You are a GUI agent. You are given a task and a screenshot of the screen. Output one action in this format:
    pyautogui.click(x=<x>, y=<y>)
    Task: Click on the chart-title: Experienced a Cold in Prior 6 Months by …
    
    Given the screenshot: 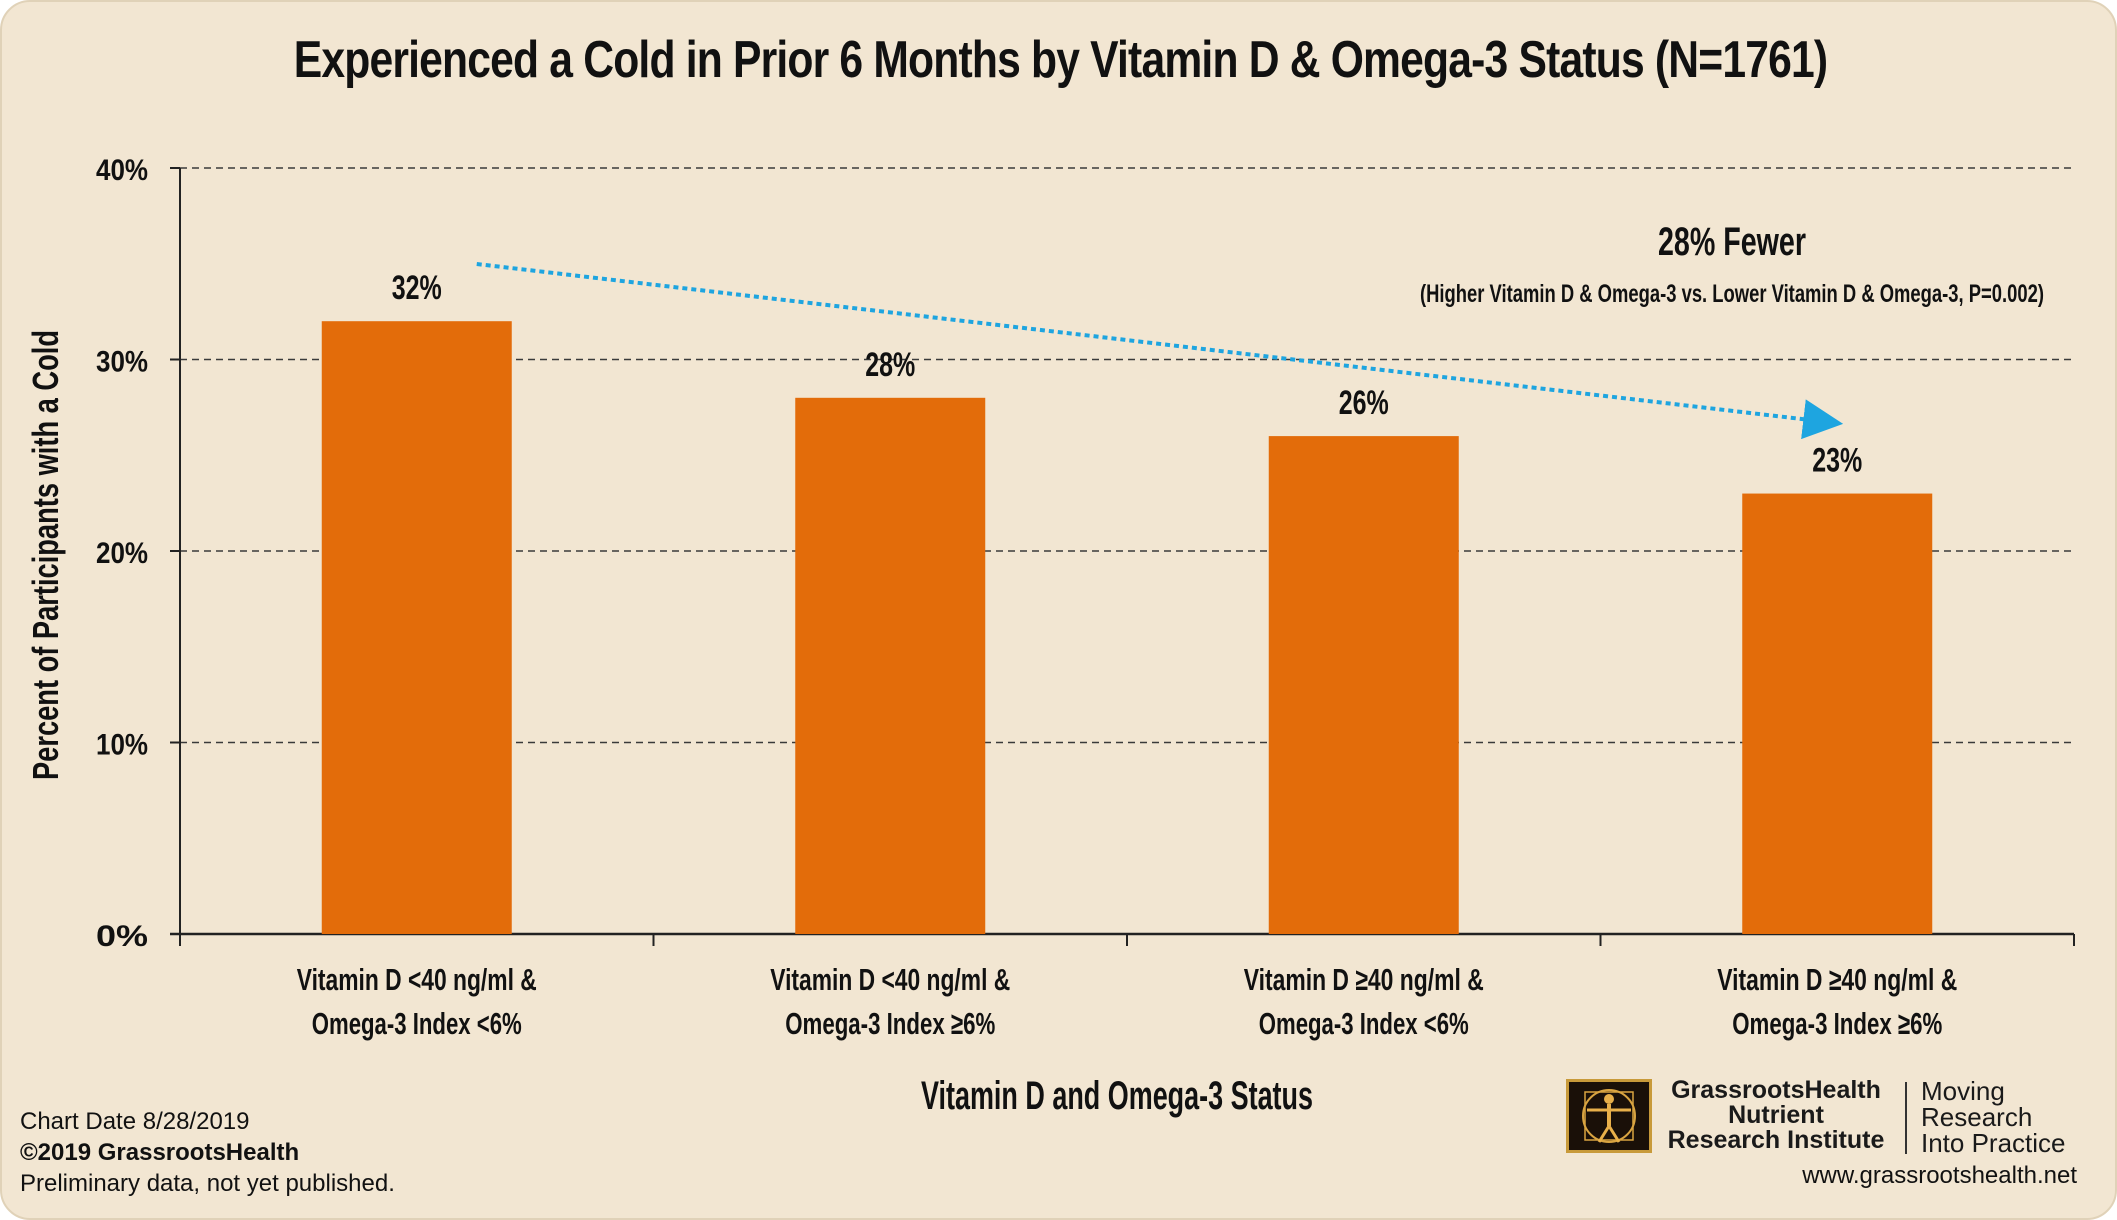 What is the action you would take?
    pyautogui.click(x=1060, y=60)
    